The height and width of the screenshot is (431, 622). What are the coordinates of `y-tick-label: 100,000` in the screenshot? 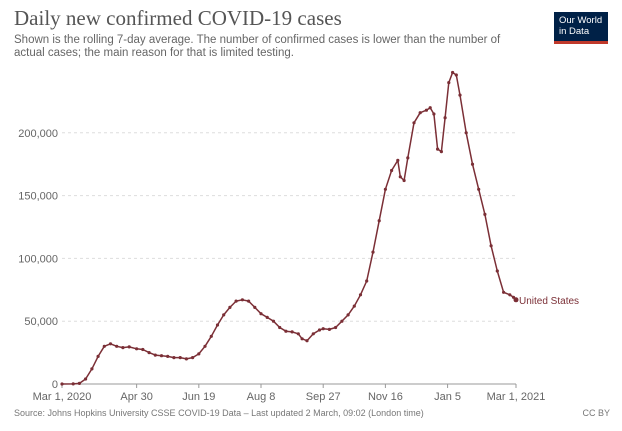 It's located at (38, 259).